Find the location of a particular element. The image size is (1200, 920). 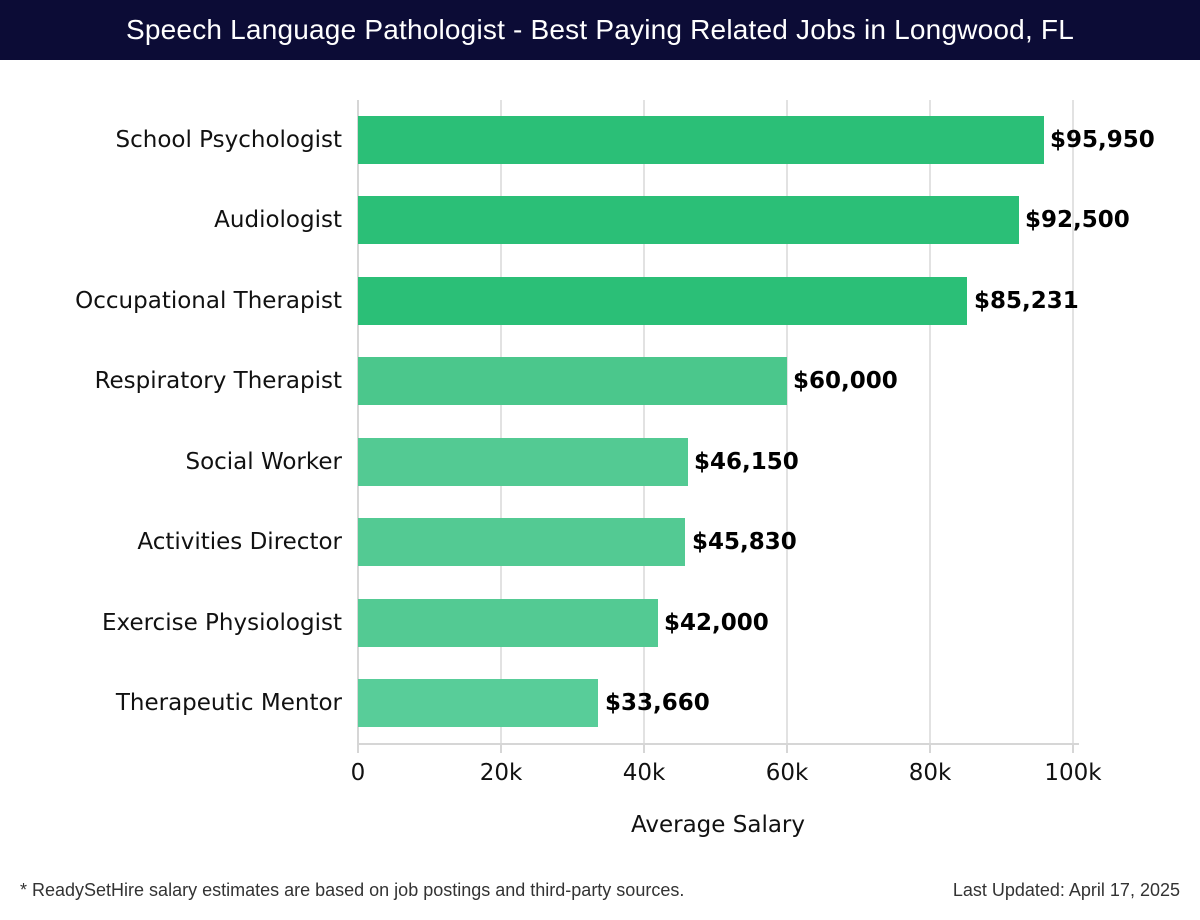

category-label: Exercise Physiologist is located at coordinates (222, 623).